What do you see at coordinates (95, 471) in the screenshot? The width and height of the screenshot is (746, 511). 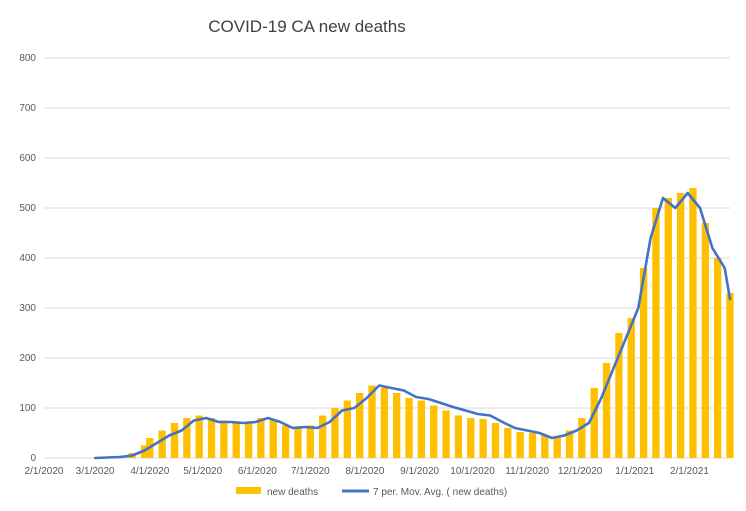 I see `x-tick-label: 3/1/2020` at bounding box center [95, 471].